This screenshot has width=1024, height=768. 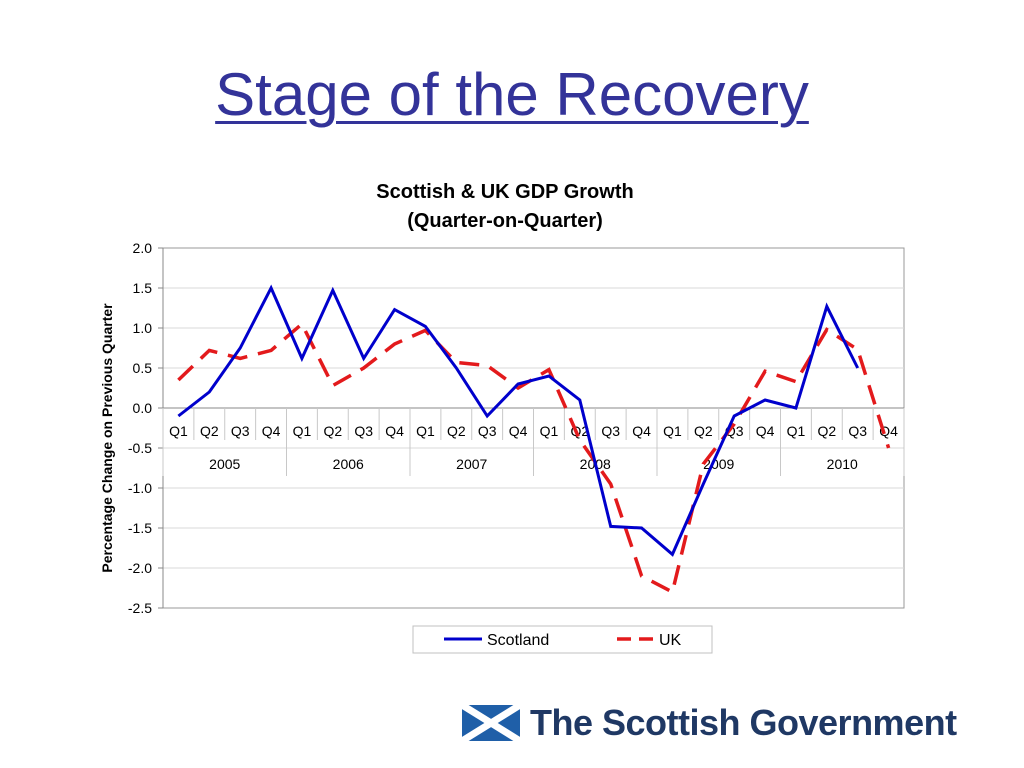 I want to click on logo-text: The Scottish Government, so click(x=743, y=722).